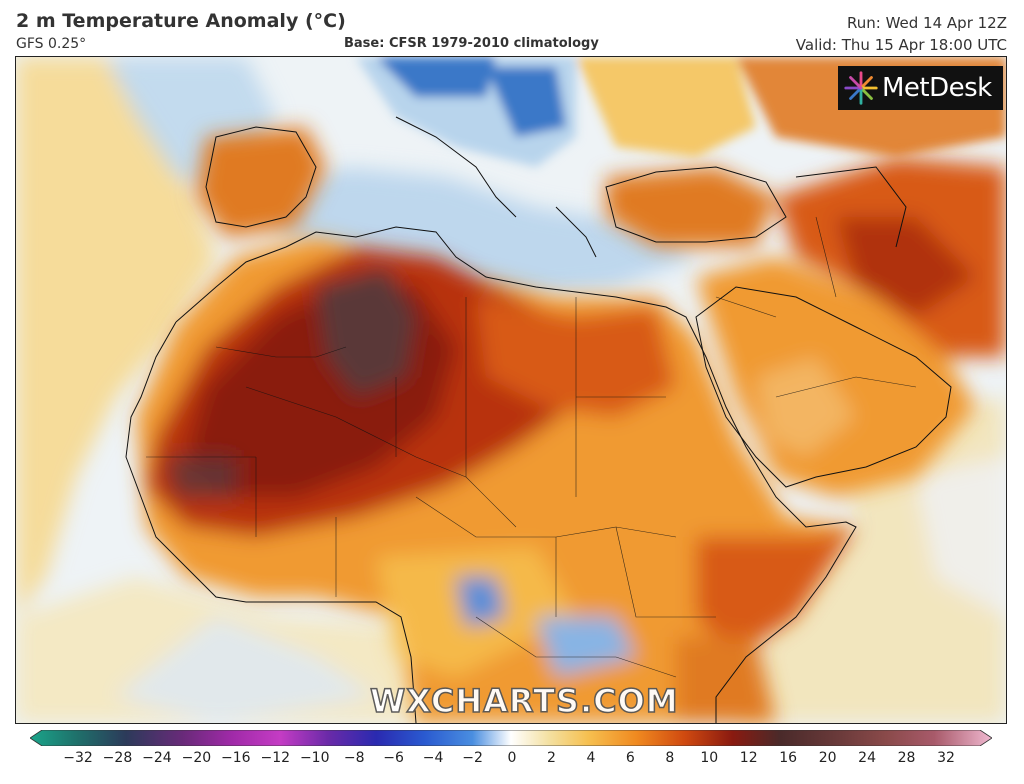 The image size is (1024, 784). What do you see at coordinates (471, 43) in the screenshot?
I see `climatology-base-label: Base: CFSR 1979-2010 climatology` at bounding box center [471, 43].